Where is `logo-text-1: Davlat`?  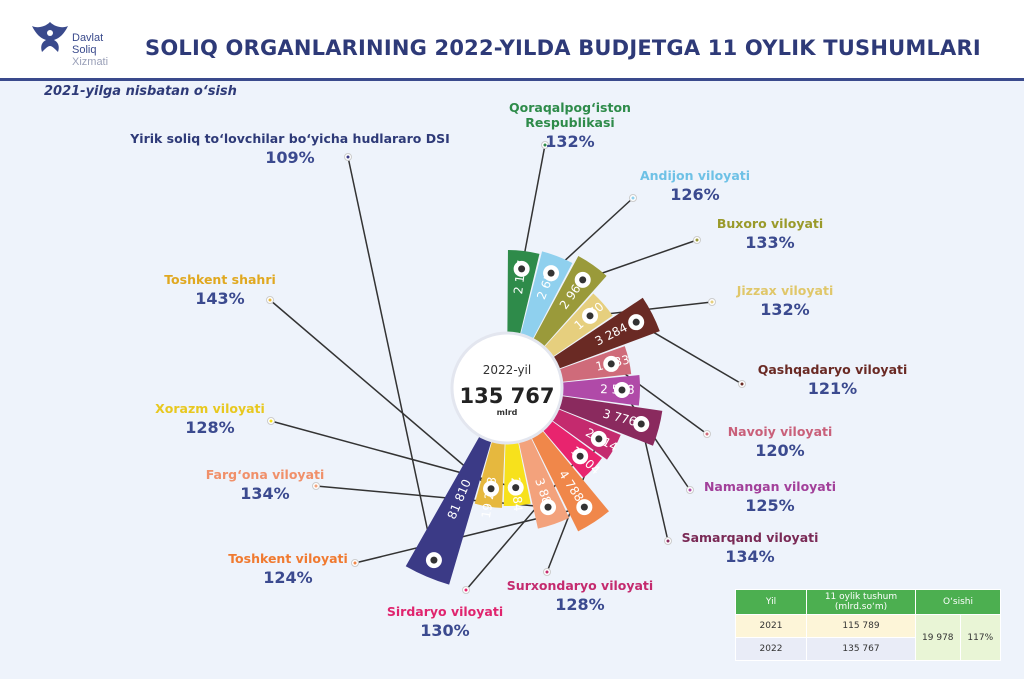 logo-text-1: Davlat is located at coordinates (88, 38).